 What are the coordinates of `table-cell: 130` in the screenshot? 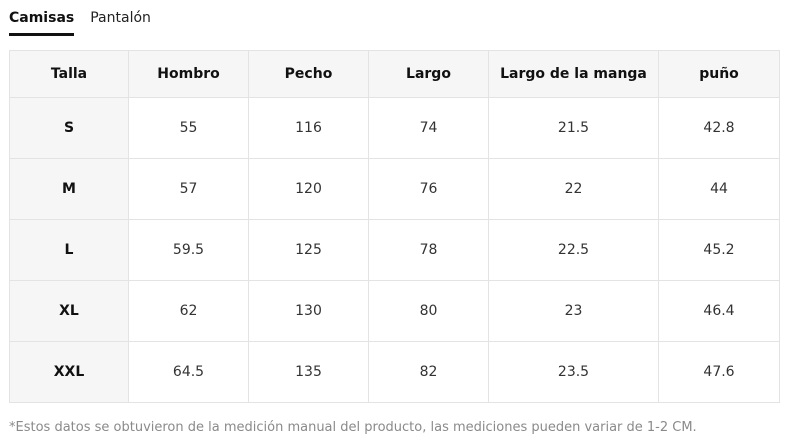 It's located at (308, 311).